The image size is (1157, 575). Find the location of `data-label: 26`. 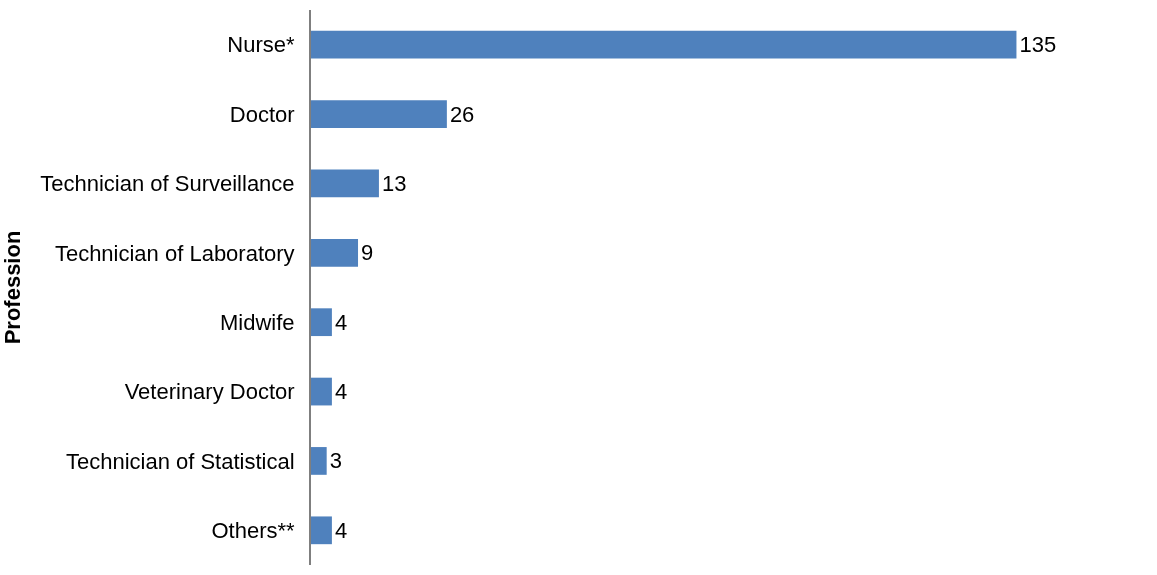

data-label: 26 is located at coordinates (462, 114).